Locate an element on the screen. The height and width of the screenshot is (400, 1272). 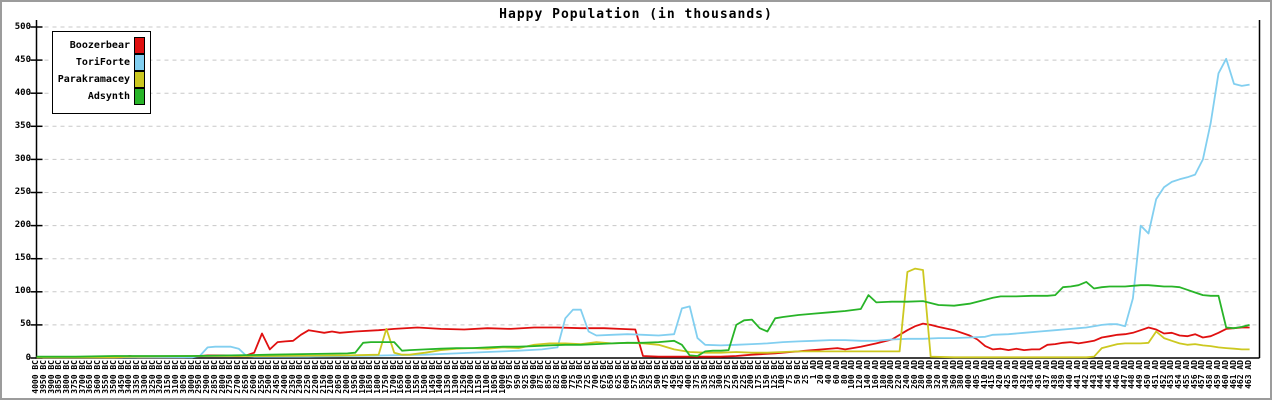
chart-title: Happy Population (in thousands) is located at coordinates (636, 14).